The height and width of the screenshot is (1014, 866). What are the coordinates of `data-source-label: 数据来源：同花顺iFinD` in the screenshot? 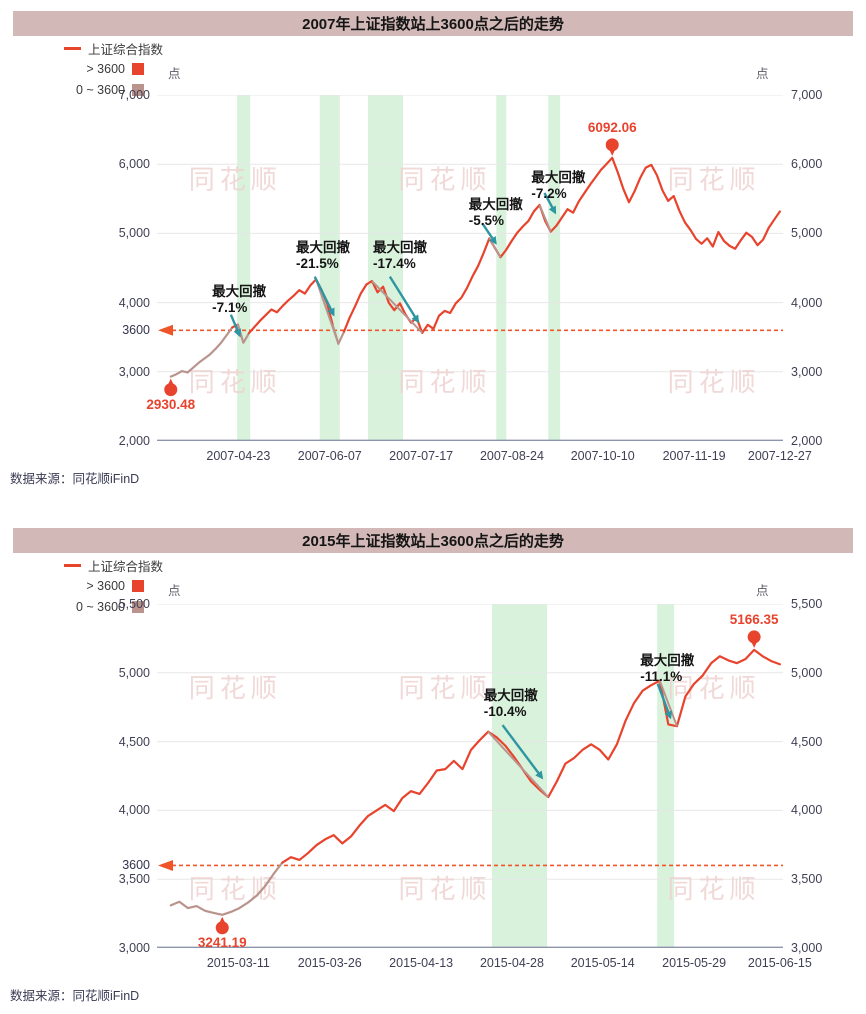 It's located at (75, 479).